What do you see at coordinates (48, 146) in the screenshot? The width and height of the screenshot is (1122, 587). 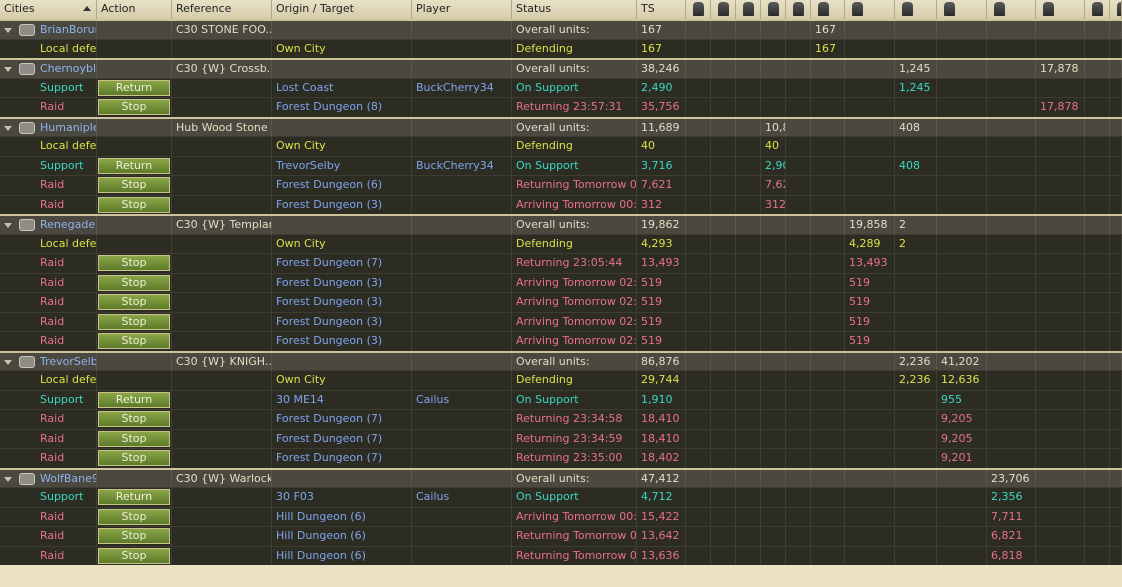 I see `order-type: Local defens` at bounding box center [48, 146].